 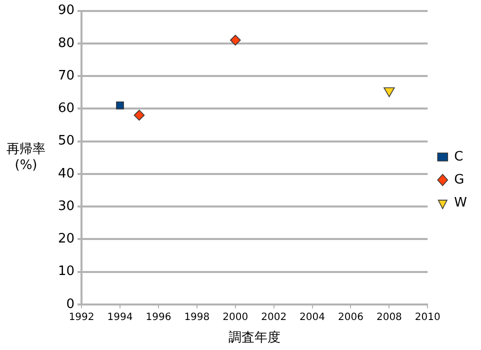 I want to click on y-axis-title: 再帰率 (%), so click(x=26, y=156).